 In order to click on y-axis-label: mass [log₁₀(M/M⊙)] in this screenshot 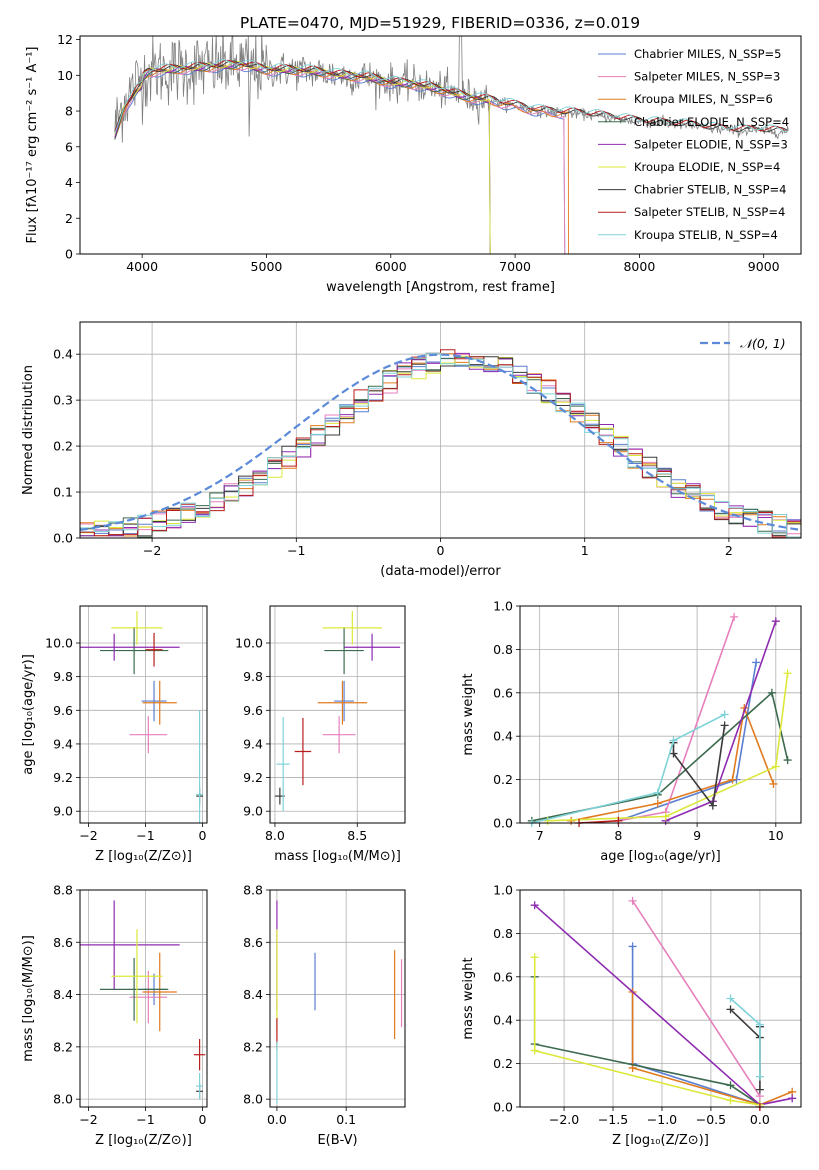, I will do `click(28, 998)`.